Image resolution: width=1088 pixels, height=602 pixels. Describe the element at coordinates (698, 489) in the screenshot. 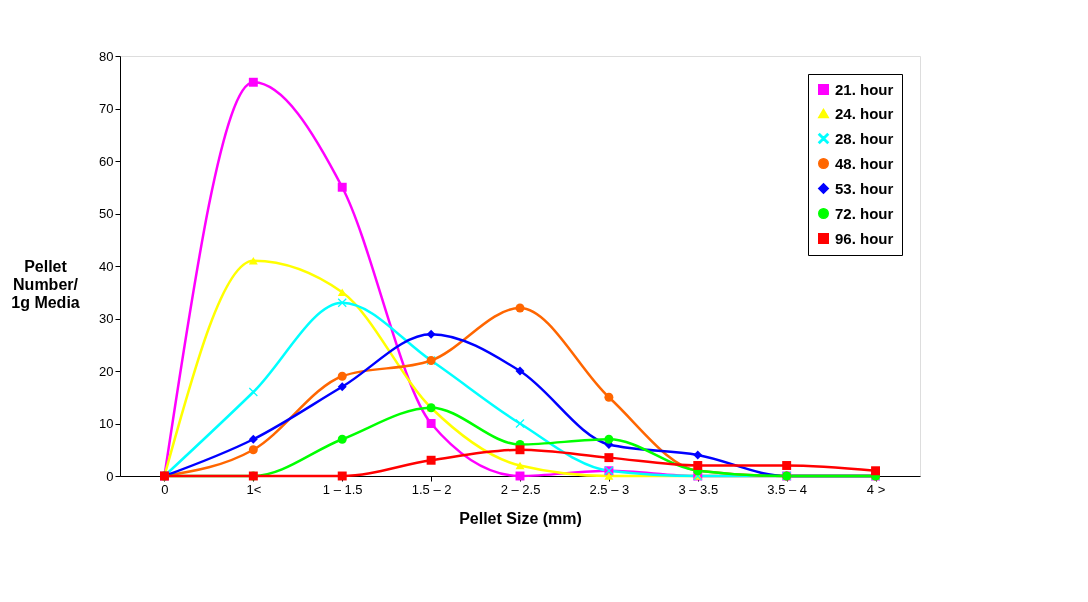

I see `x-tick-label: 3 – 3.5` at that location.